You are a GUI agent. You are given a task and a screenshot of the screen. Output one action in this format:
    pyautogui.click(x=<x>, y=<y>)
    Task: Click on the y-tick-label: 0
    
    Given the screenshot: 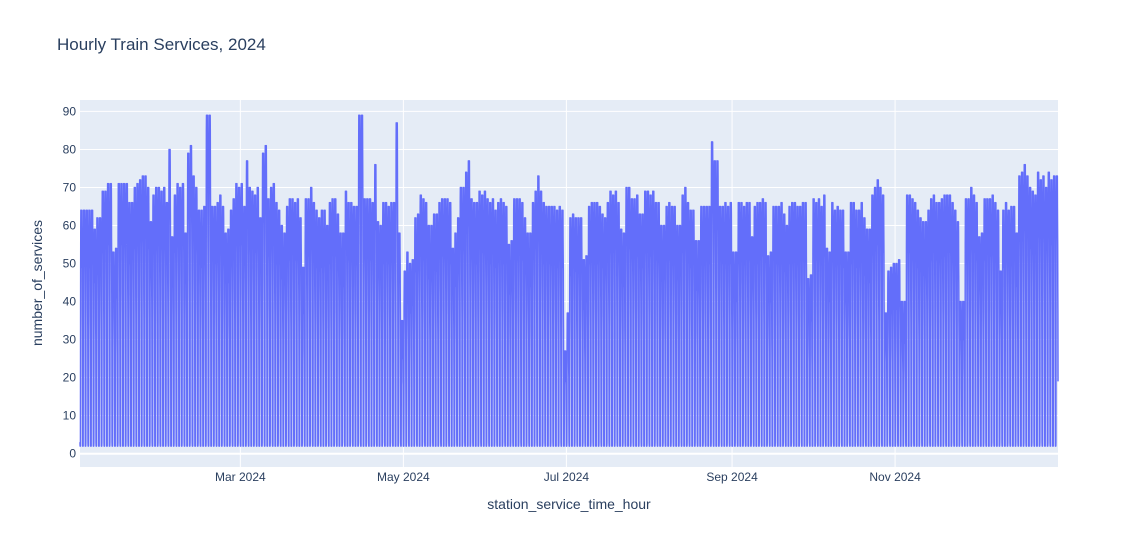 What is the action you would take?
    pyautogui.click(x=72, y=454)
    